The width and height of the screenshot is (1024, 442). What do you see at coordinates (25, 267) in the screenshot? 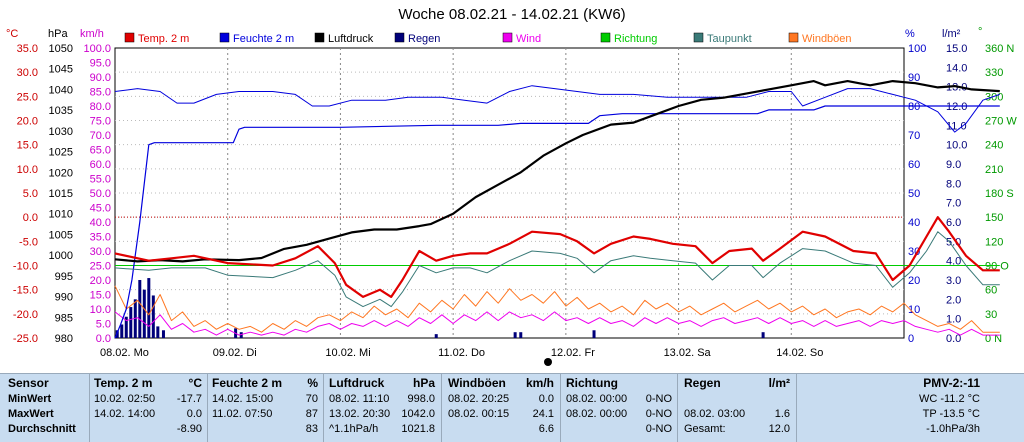
I see `temp-tick-label: -10.0` at bounding box center [25, 267].